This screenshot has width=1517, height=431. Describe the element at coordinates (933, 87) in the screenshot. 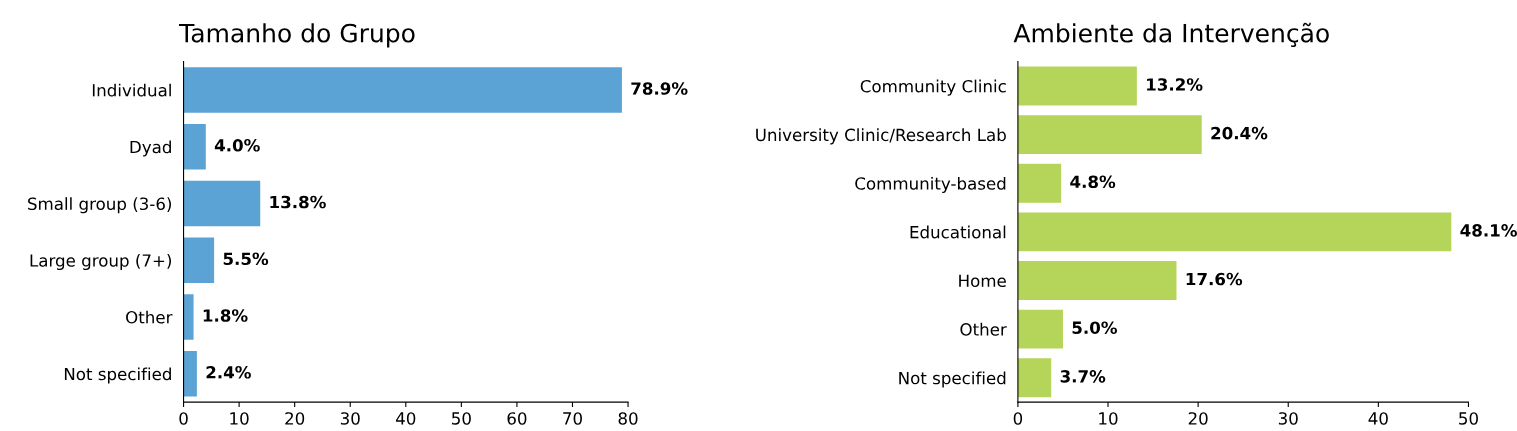

I see `y-tick-label: Community Clinic` at that location.